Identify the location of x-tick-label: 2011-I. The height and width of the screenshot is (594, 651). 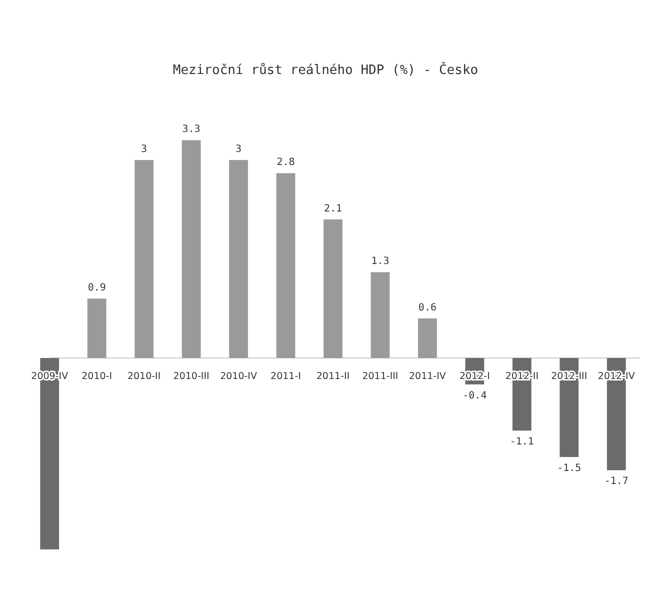
(285, 376).